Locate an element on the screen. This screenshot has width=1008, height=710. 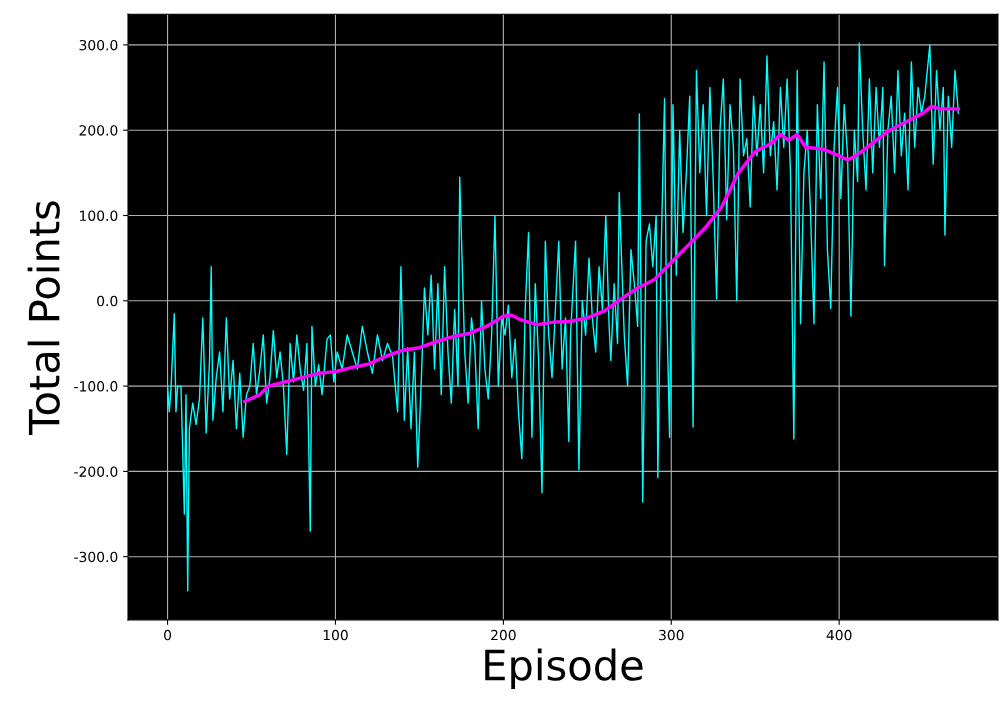
y-tick-label: -300.0 is located at coordinates (96, 557).